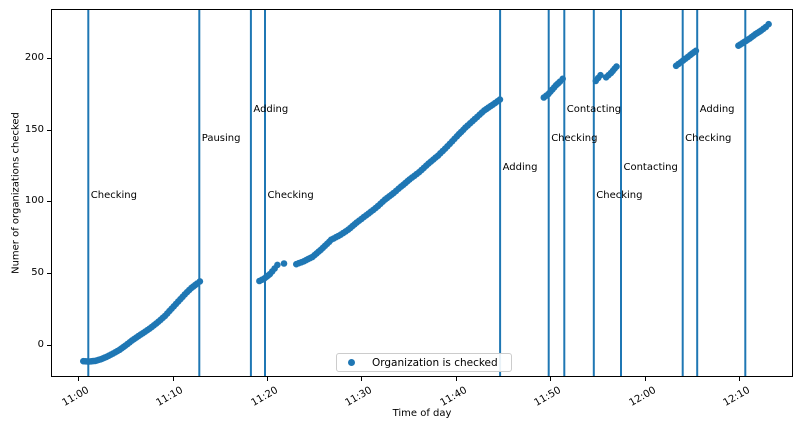 The width and height of the screenshot is (803, 430). Describe the element at coordinates (113, 196) in the screenshot. I see `vline-label-checking-0: Checking` at that location.